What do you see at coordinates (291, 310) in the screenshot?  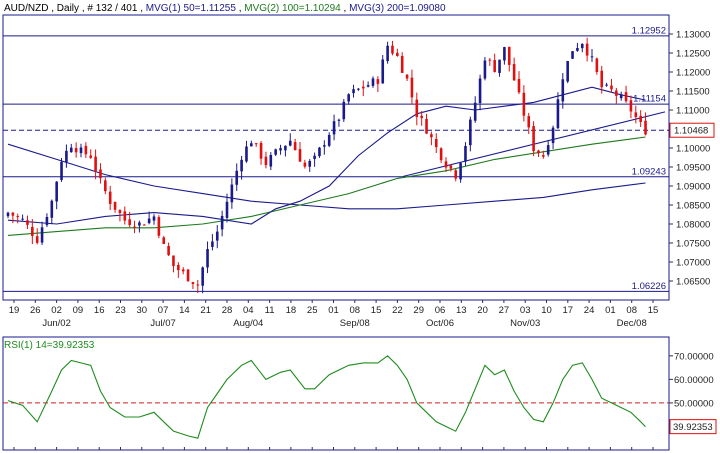 I see `x-tick-label: 18` at bounding box center [291, 310].